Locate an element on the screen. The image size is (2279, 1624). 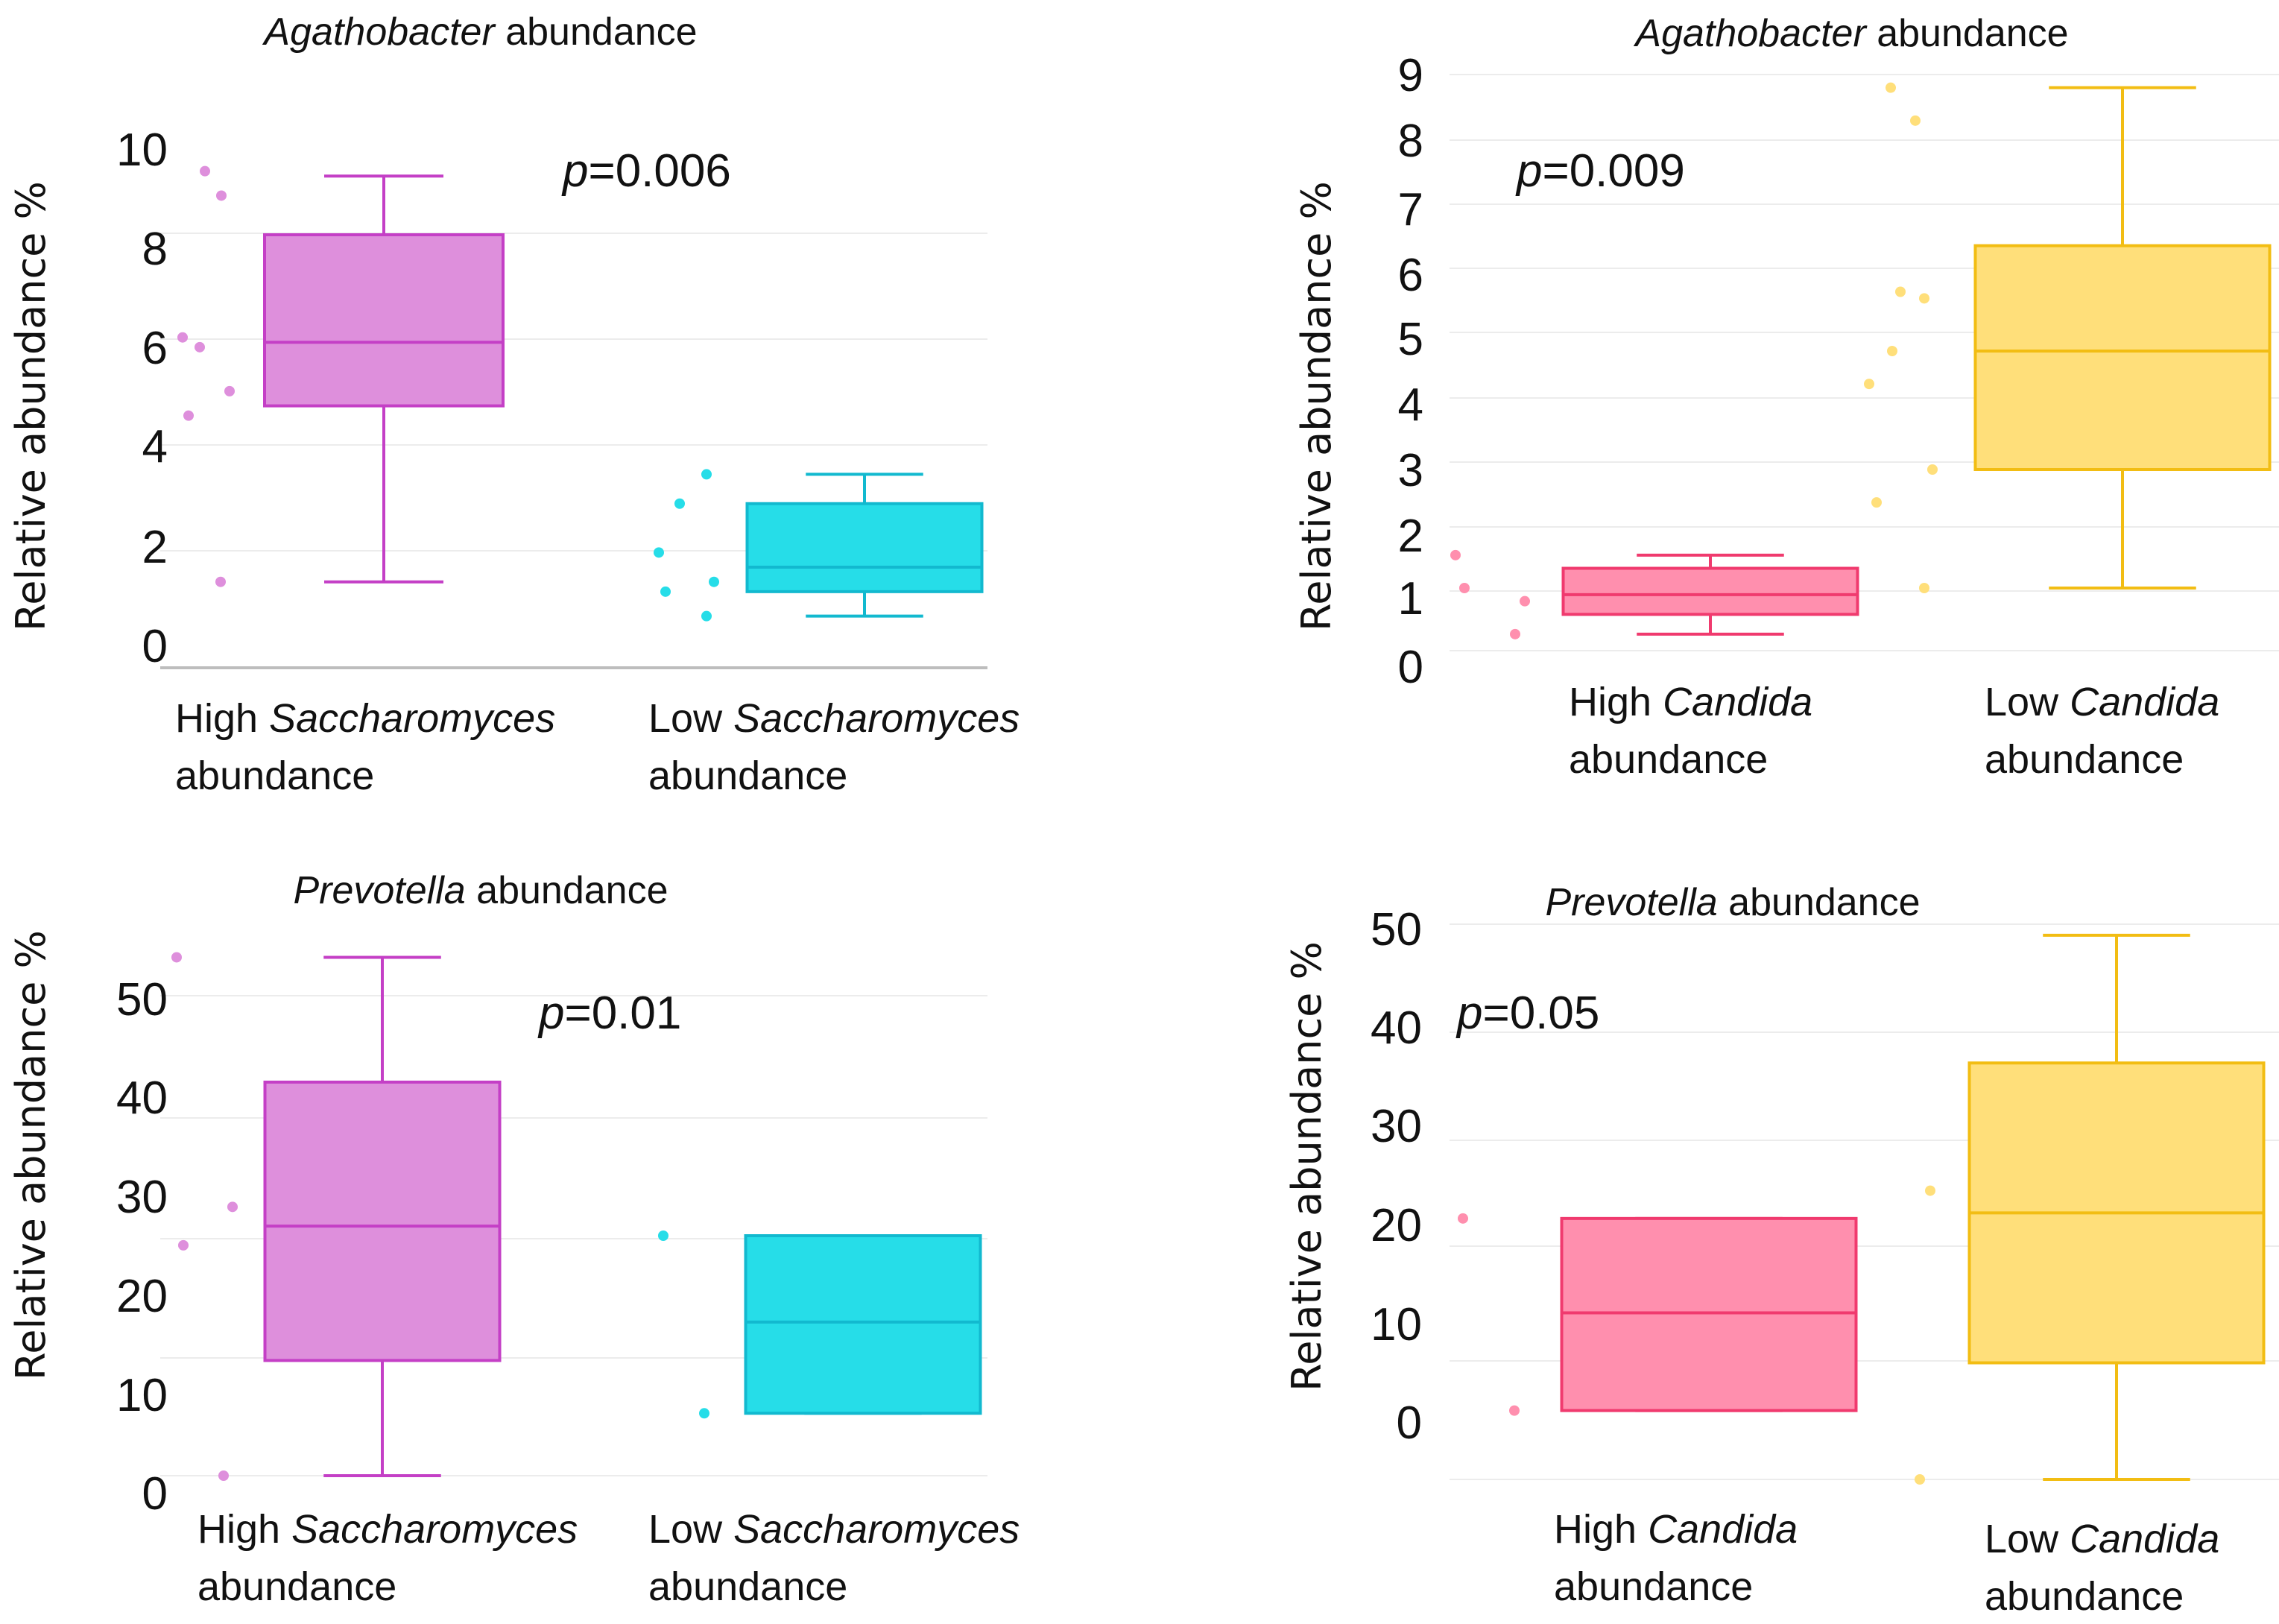
p2-g1-iqr-box is located at coordinates (2123, 357).